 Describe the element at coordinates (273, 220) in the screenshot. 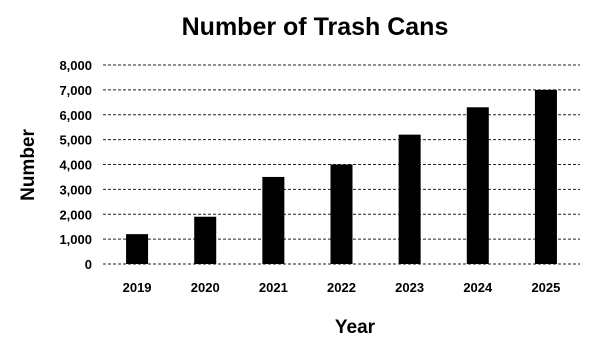

I see `bar-2021` at that location.